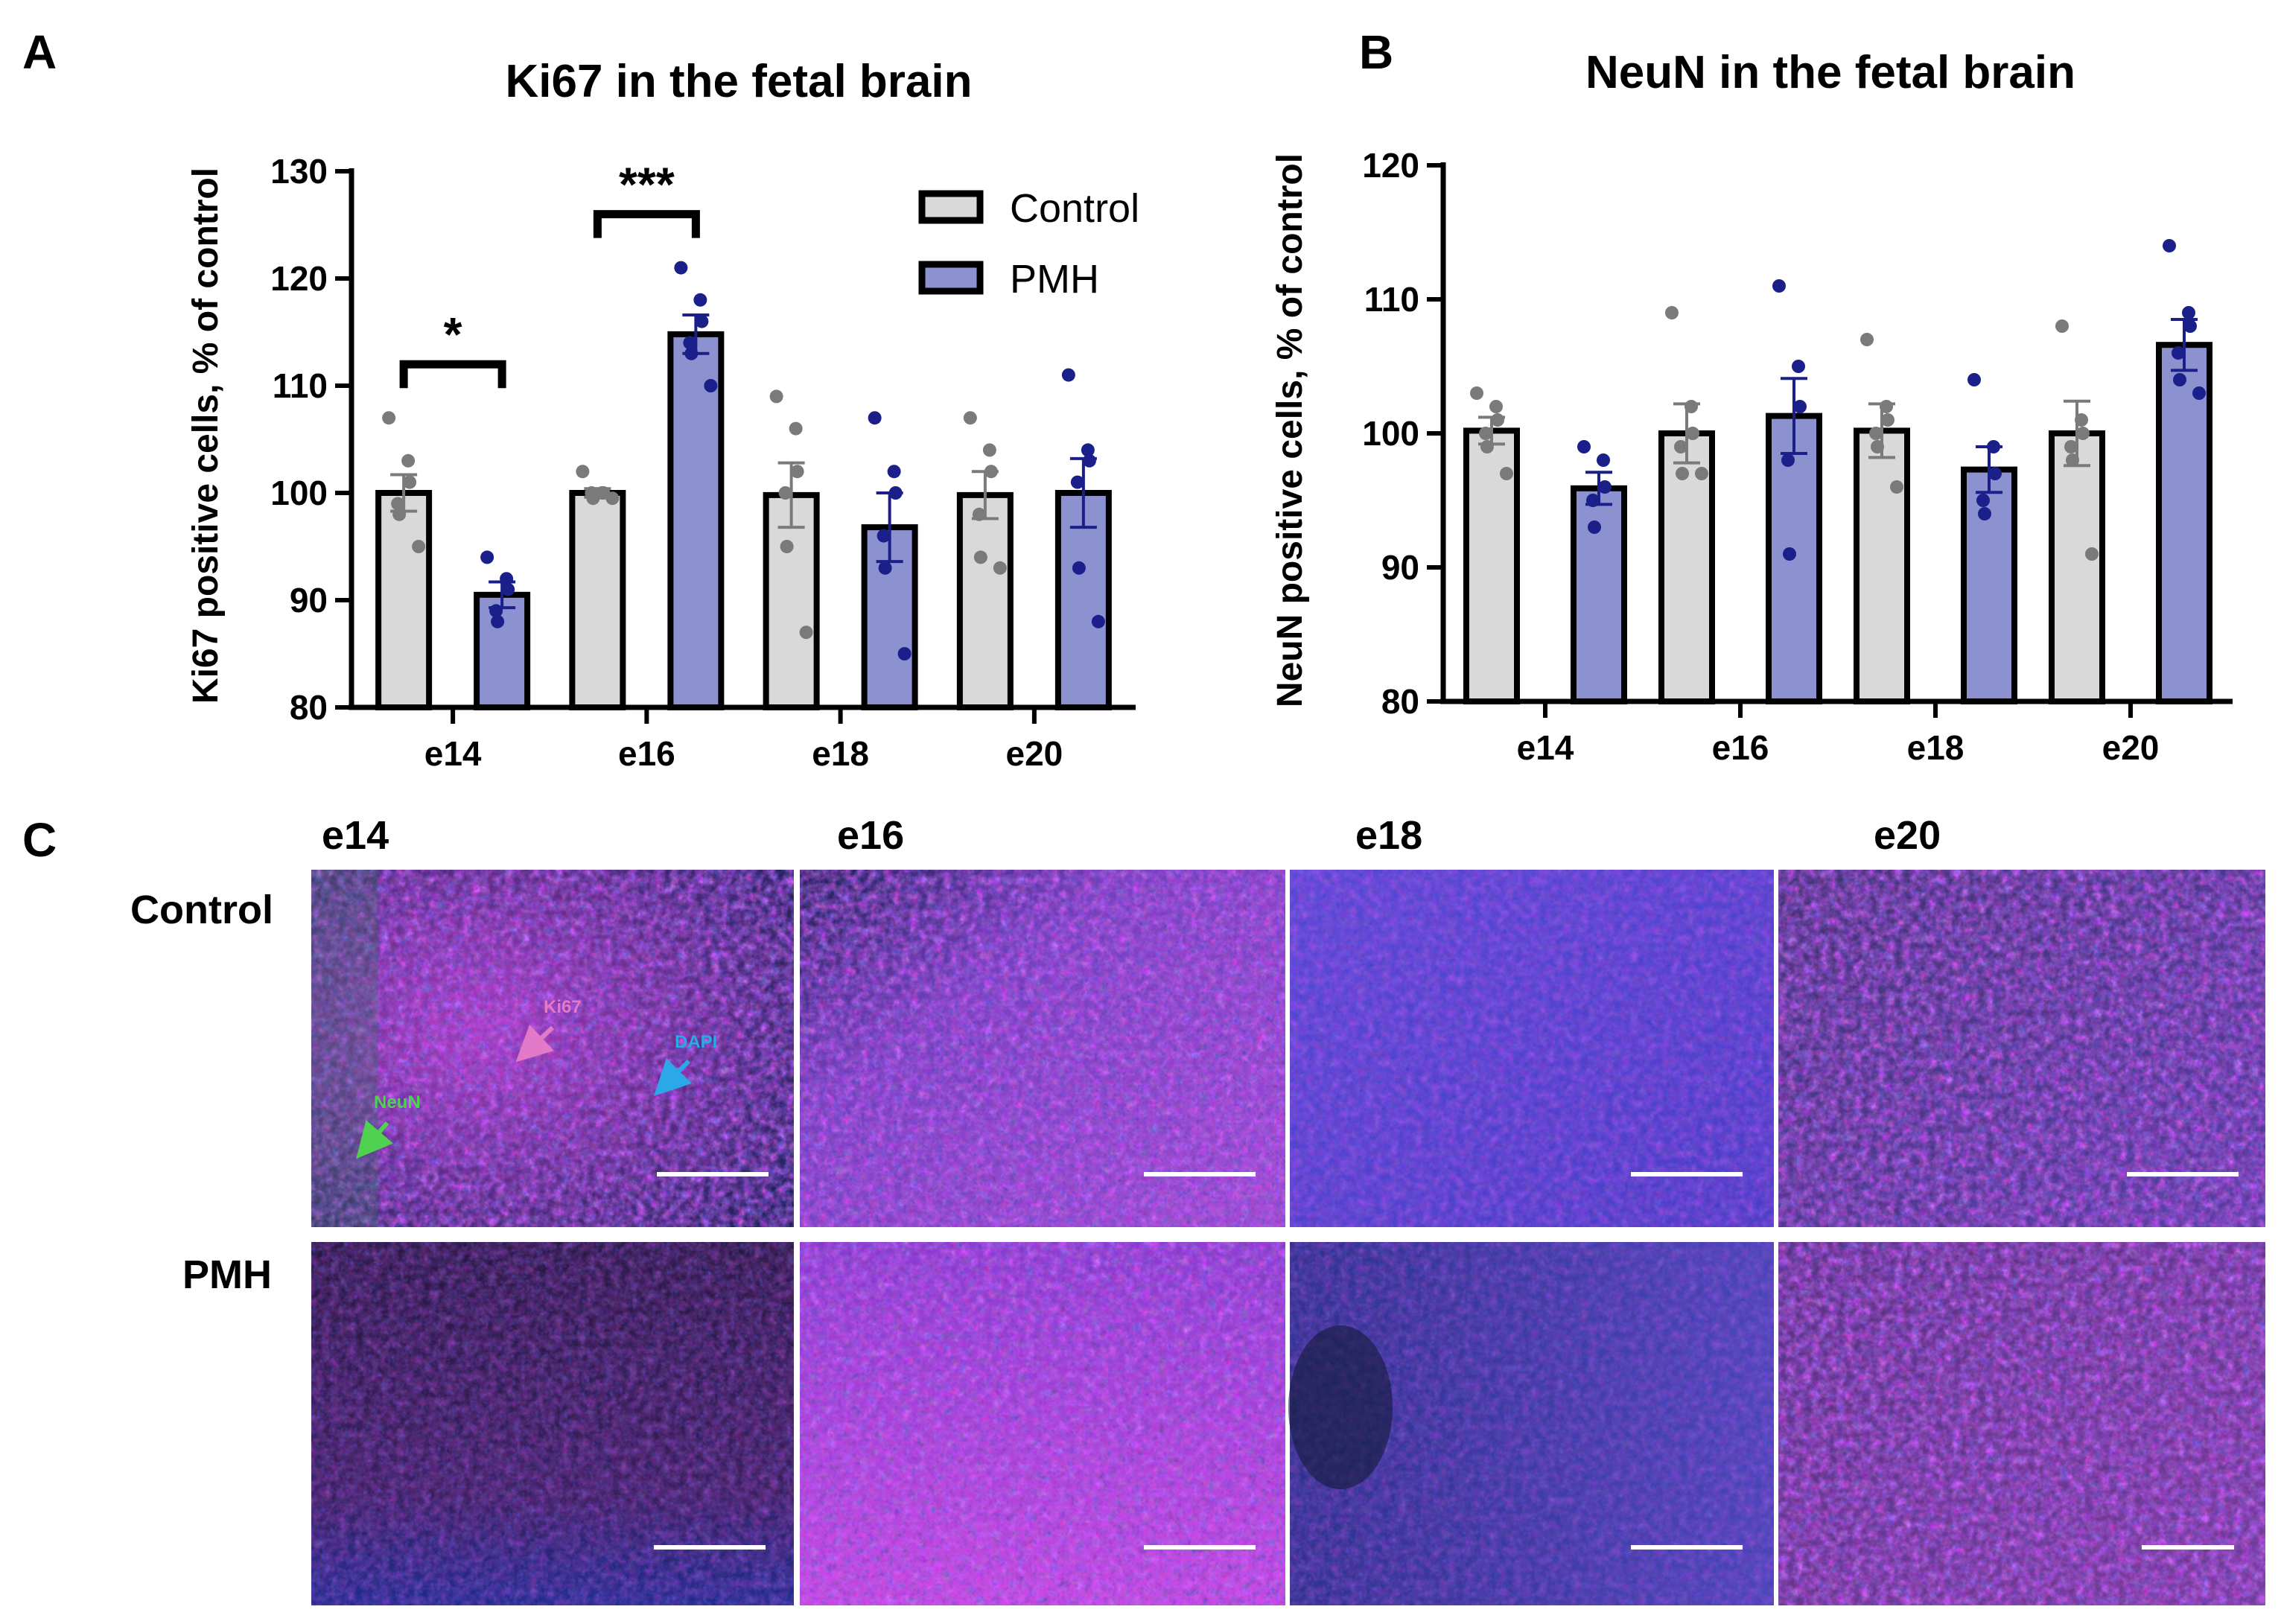  Describe the element at coordinates (1074, 208) in the screenshot. I see `legend-label-control: Control` at that location.